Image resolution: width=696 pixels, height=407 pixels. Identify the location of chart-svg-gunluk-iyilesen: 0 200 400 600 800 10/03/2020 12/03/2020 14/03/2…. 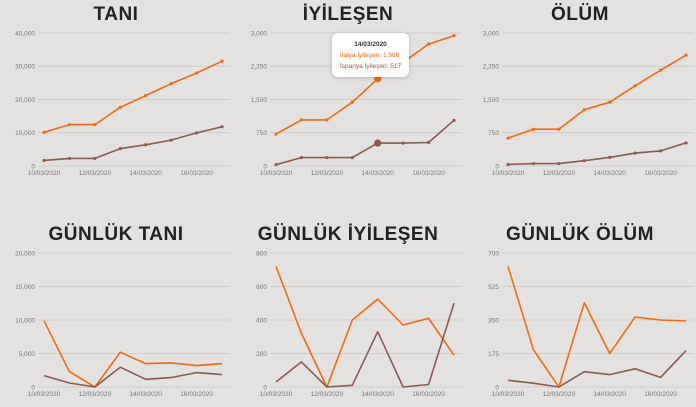
(359, 324).